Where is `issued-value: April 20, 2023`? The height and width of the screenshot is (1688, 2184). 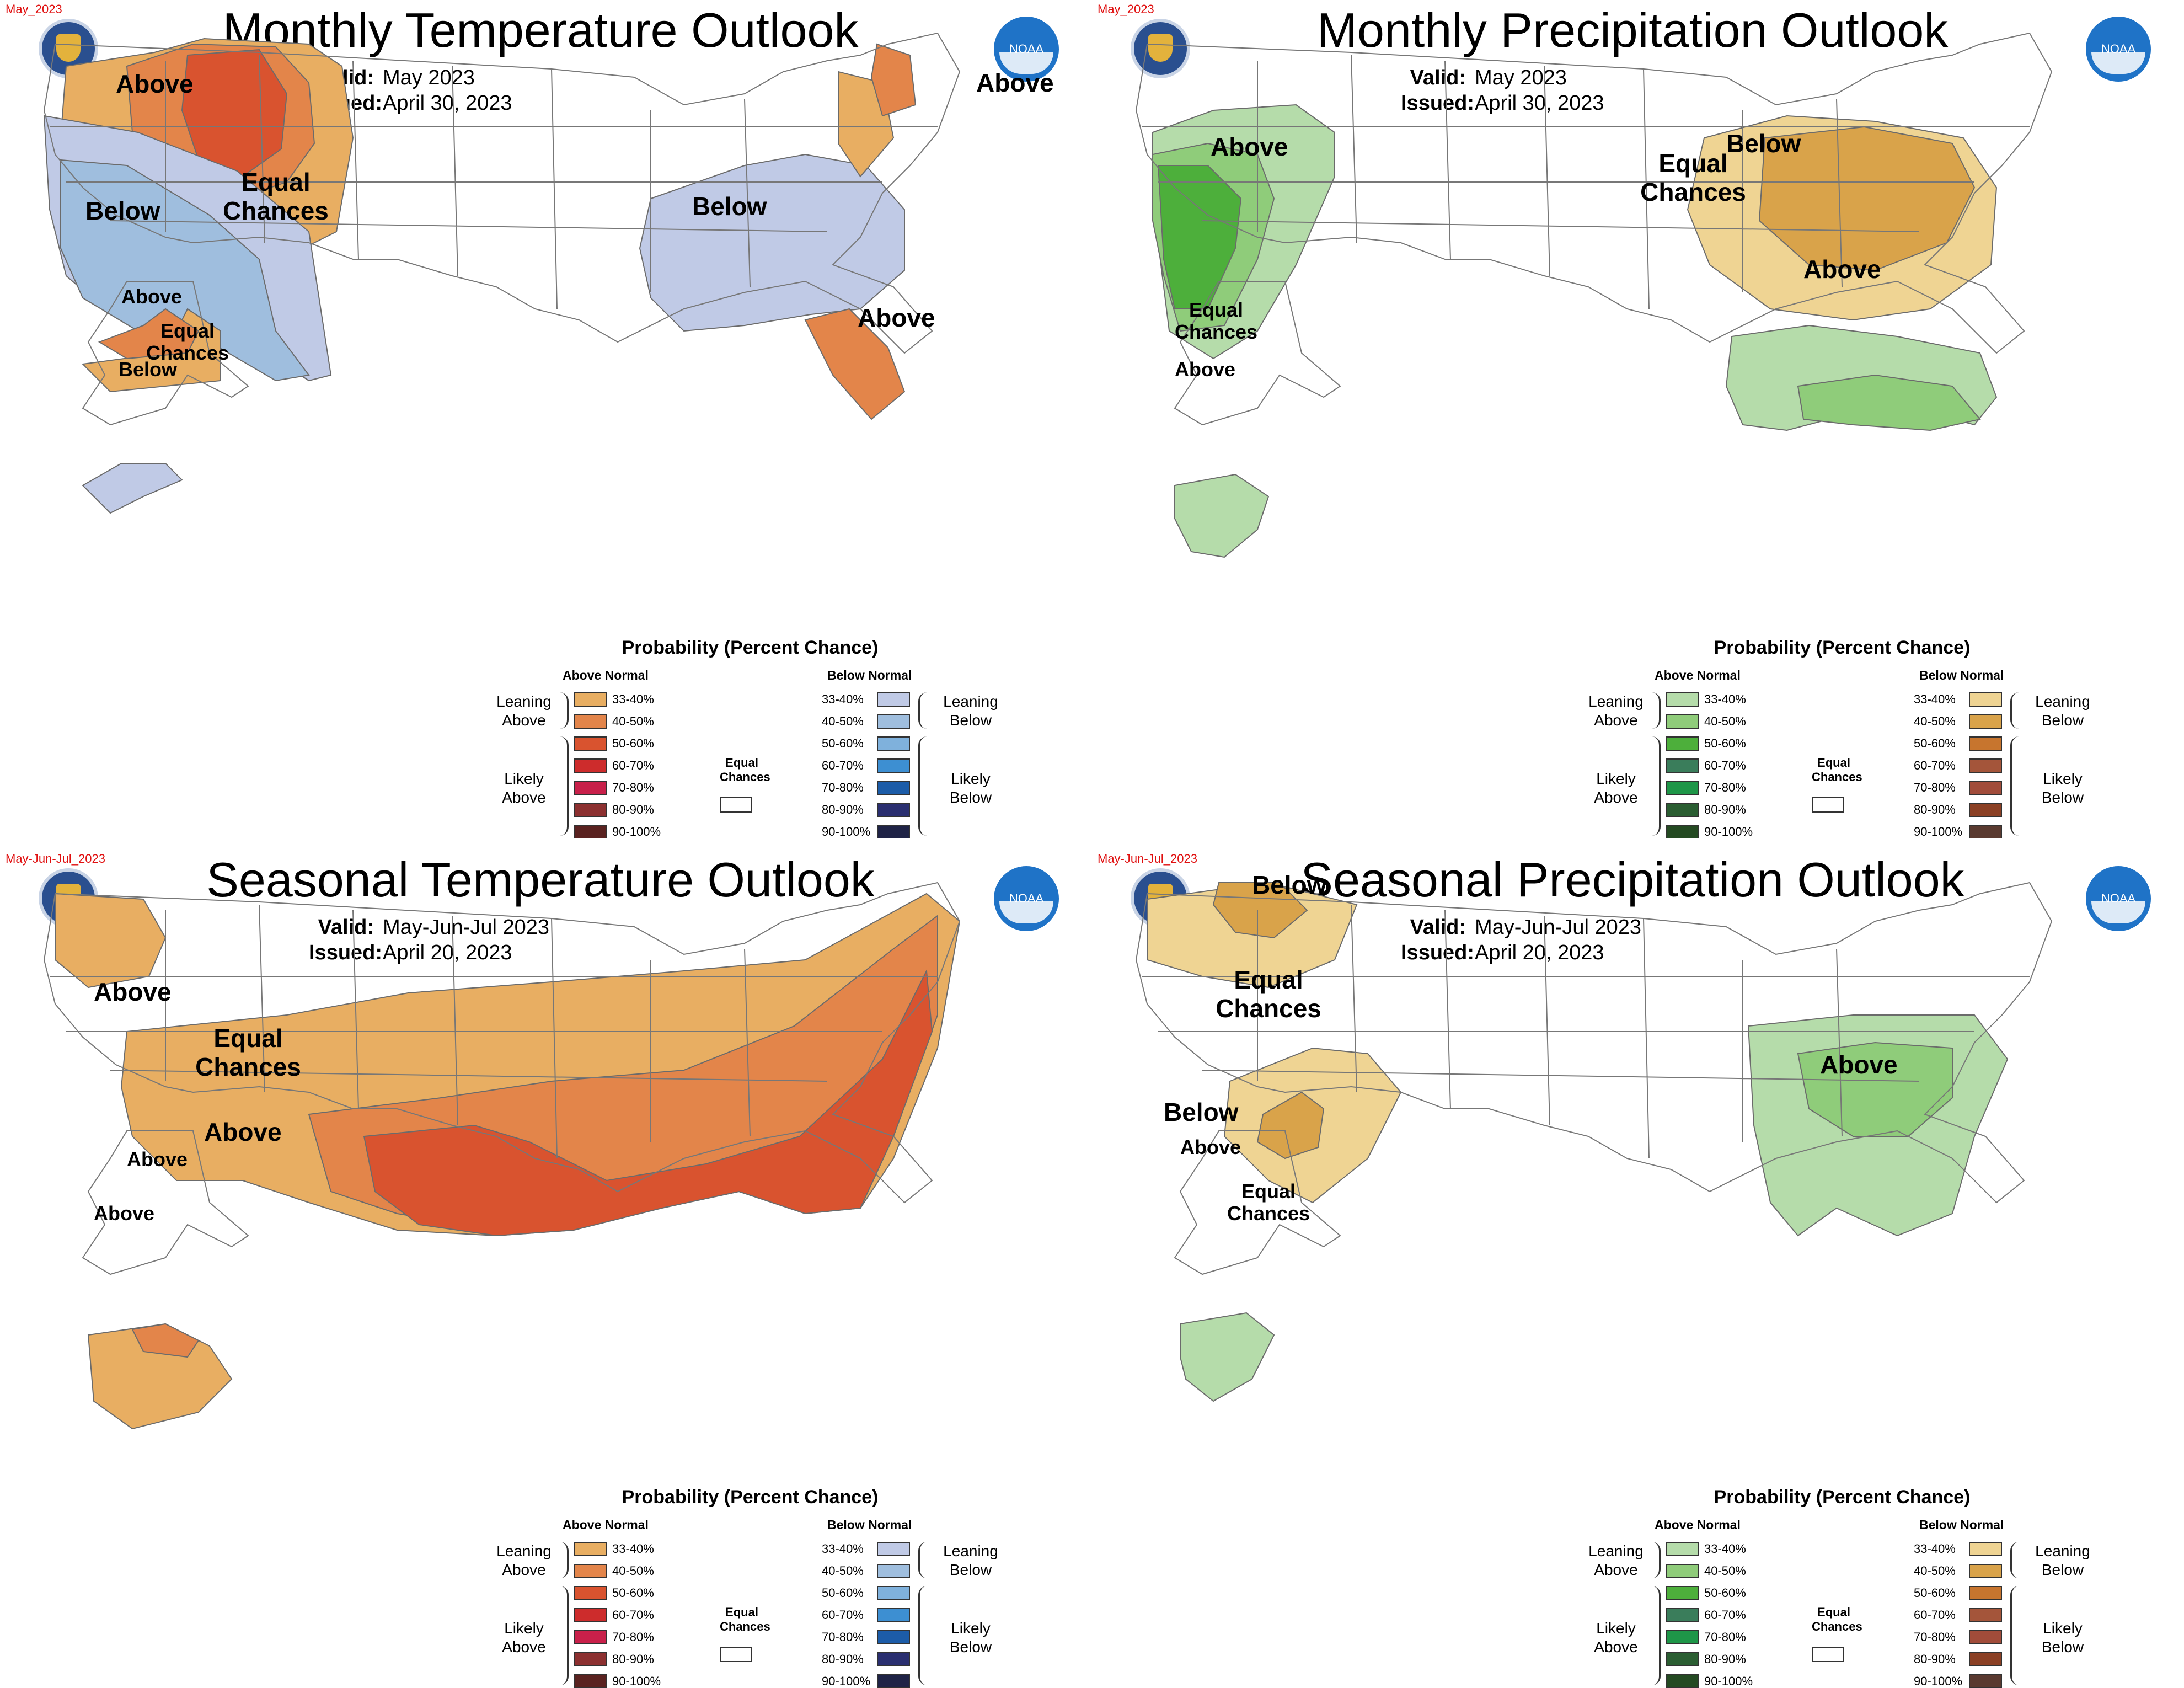
issued-value: April 20, 2023 is located at coordinates (447, 952).